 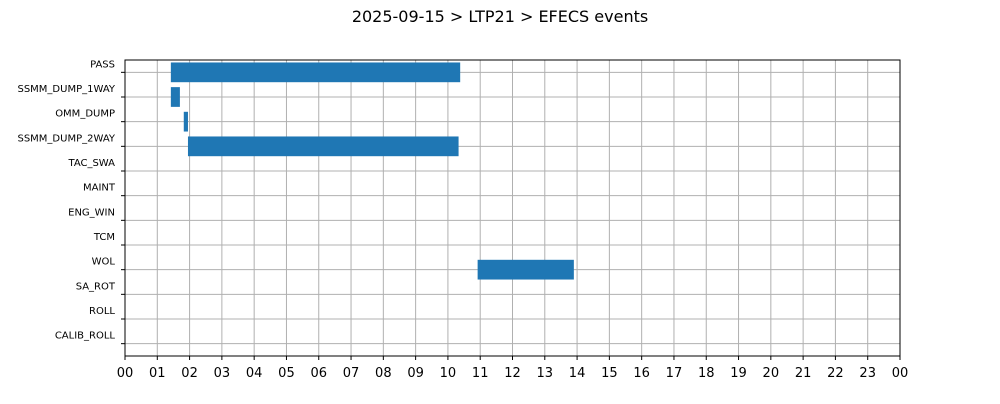 I want to click on x-tick-label: 05, so click(x=286, y=373).